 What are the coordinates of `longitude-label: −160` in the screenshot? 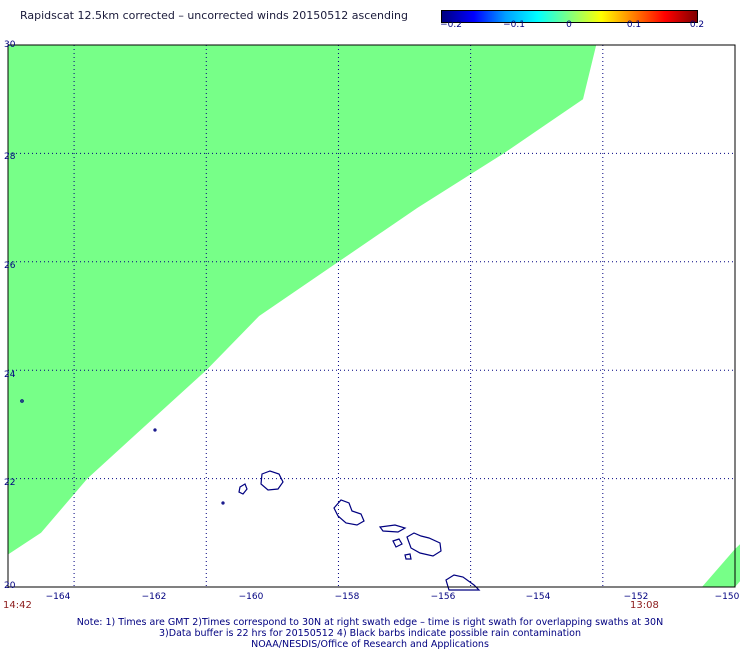 It's located at (251, 597).